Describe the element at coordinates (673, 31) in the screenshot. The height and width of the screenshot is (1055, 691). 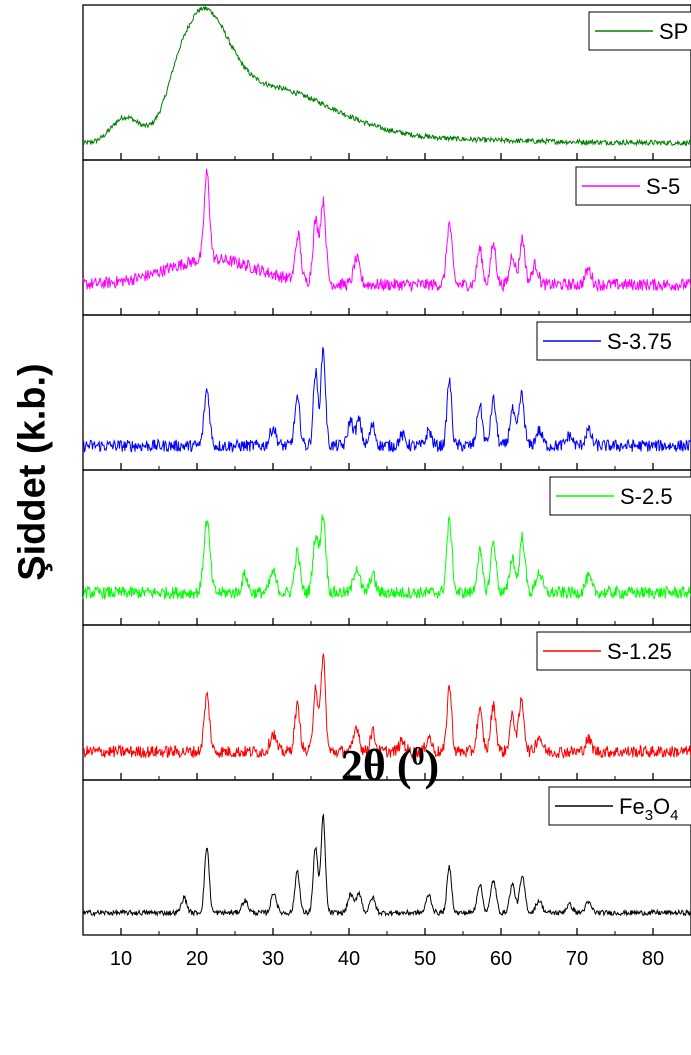
I see `legend-label: SP` at that location.